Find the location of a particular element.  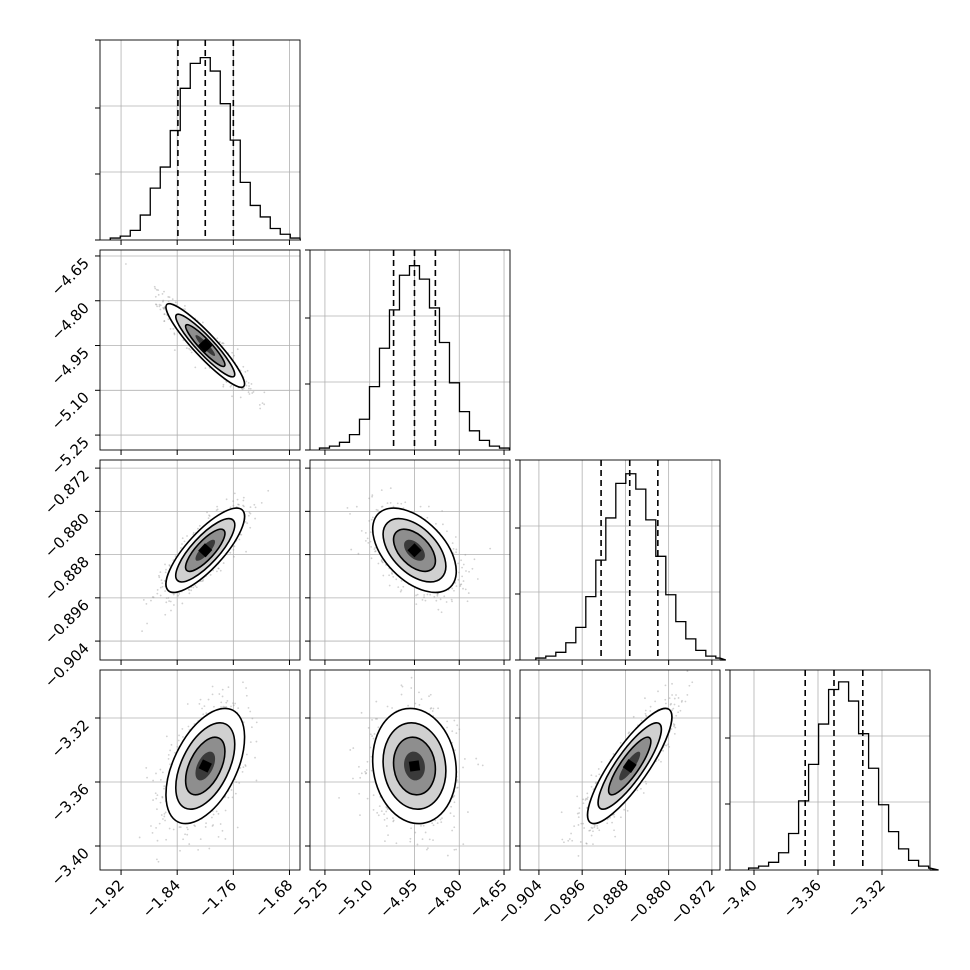

histogram-steps is located at coordinates (843, 776).